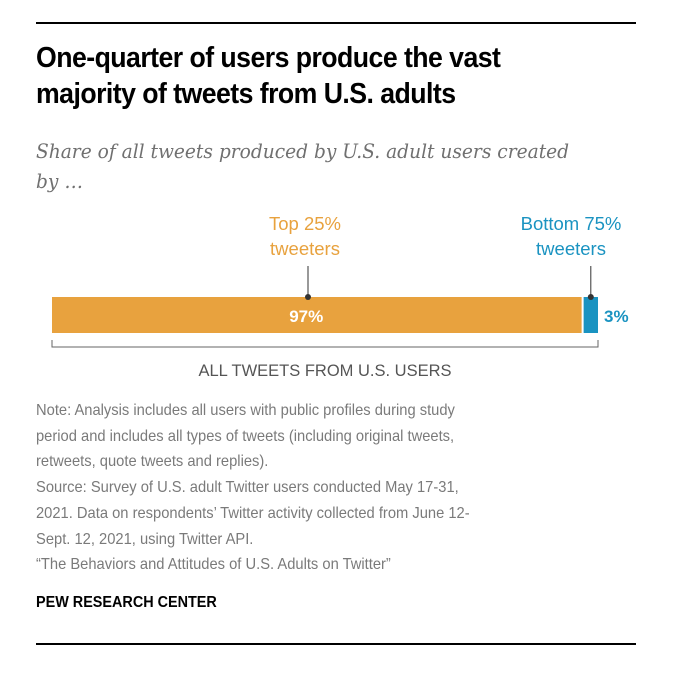 The image size is (698, 675). Describe the element at coordinates (324, 371) in the screenshot. I see `x-axis-label: ALL TWEETS FROM U.S. USERS` at that location.